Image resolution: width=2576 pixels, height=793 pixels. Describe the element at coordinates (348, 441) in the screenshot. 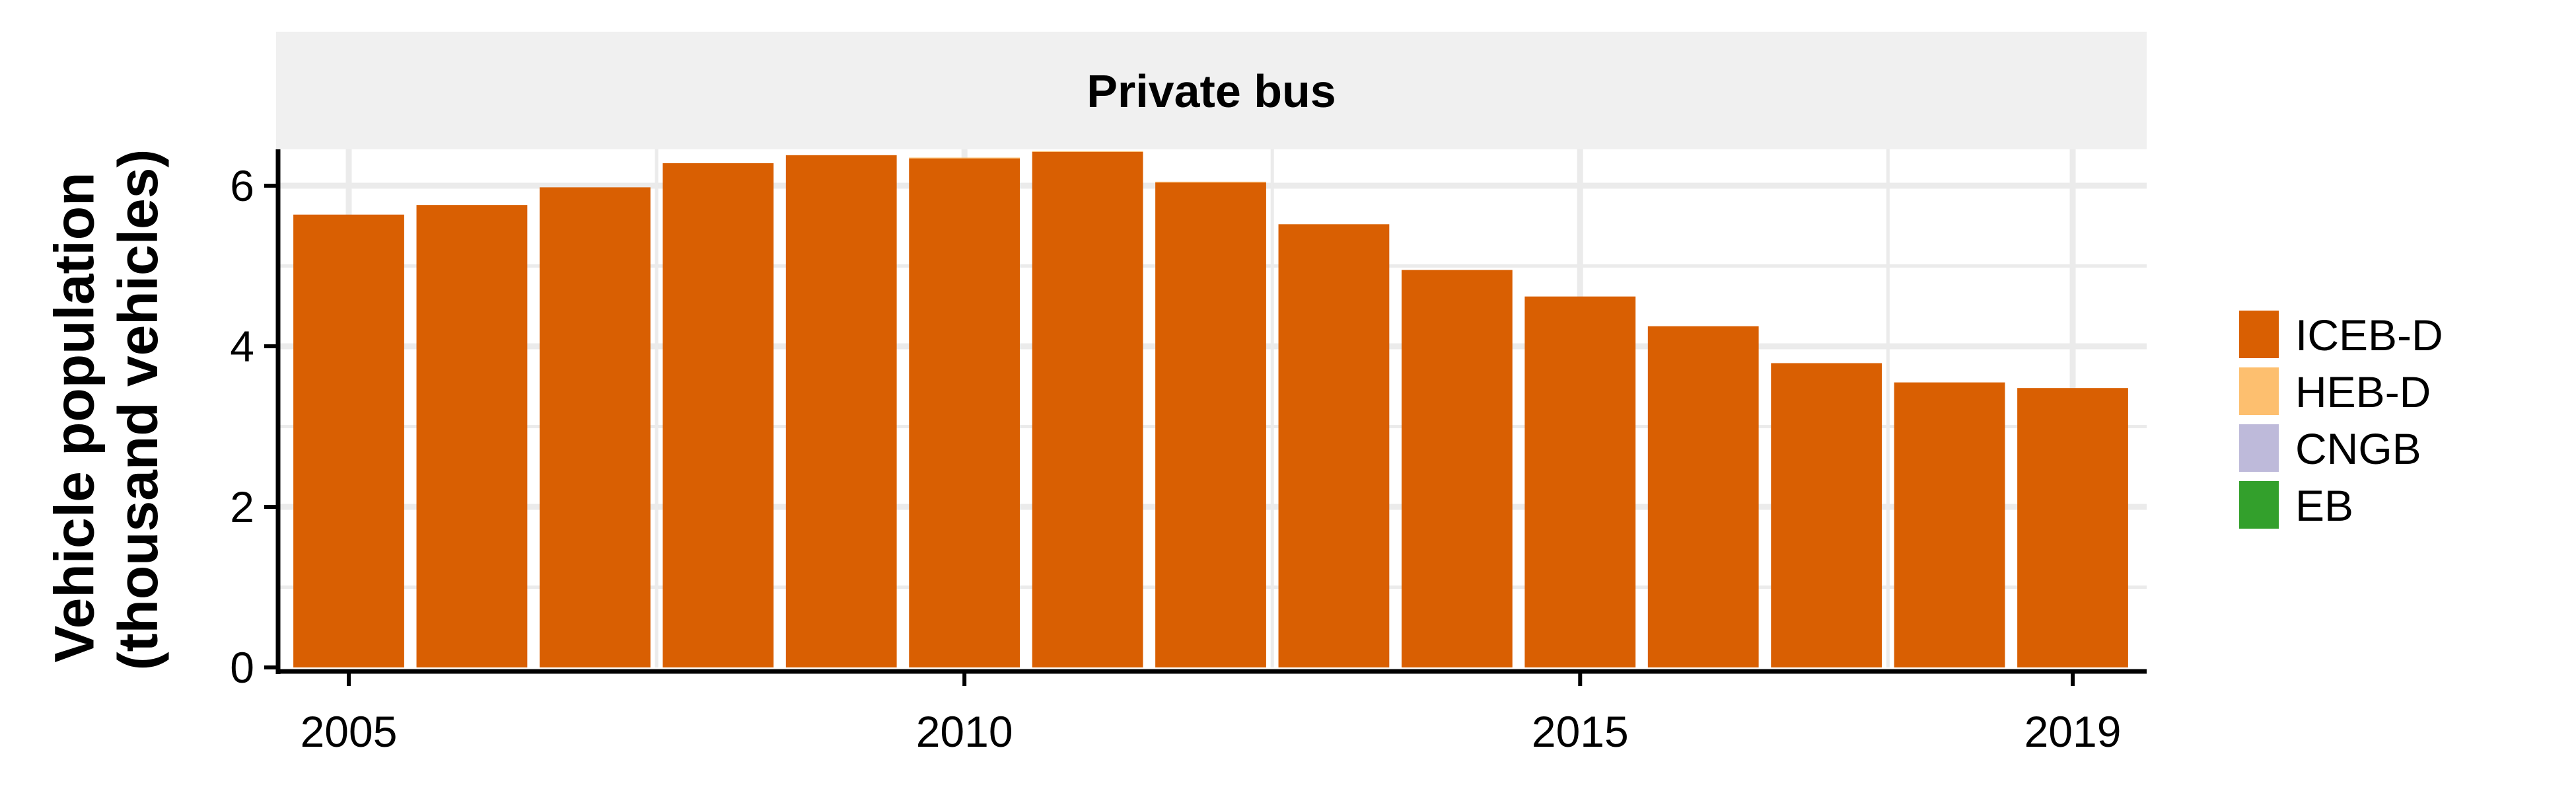

I see `bar-iceb-d-2005` at that location.